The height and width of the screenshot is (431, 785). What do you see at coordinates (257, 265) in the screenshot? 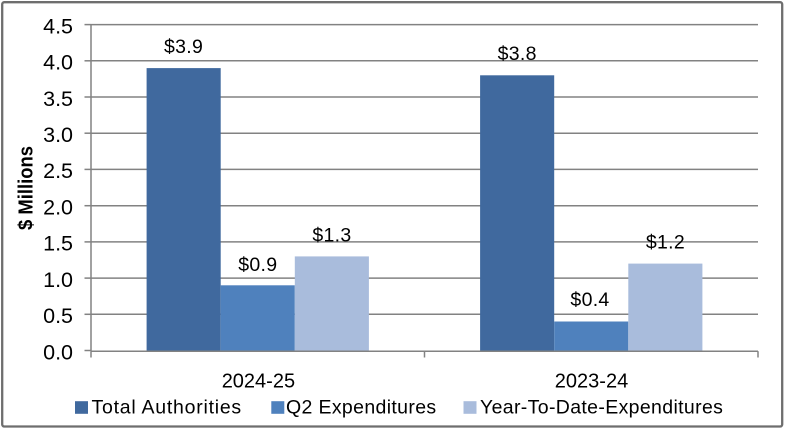
I see `svg-text: $0.9` at bounding box center [257, 265].